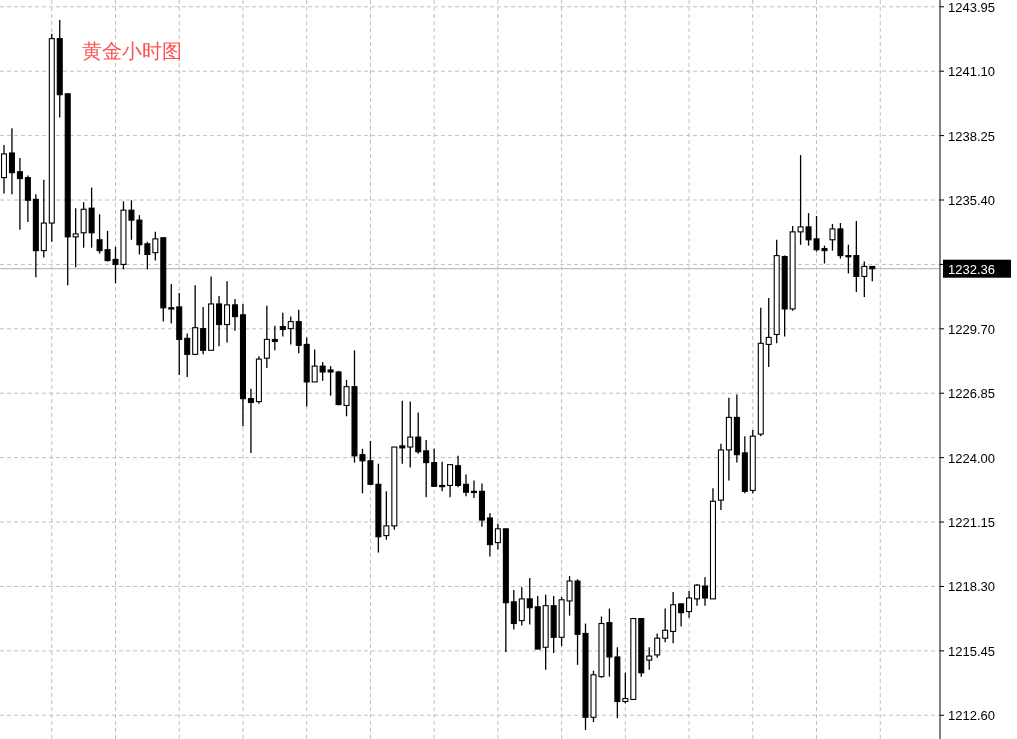 Image resolution: width=1017 pixels, height=739 pixels. What do you see at coordinates (971, 200) in the screenshot?
I see `y-tick-label: 1235.40` at bounding box center [971, 200].